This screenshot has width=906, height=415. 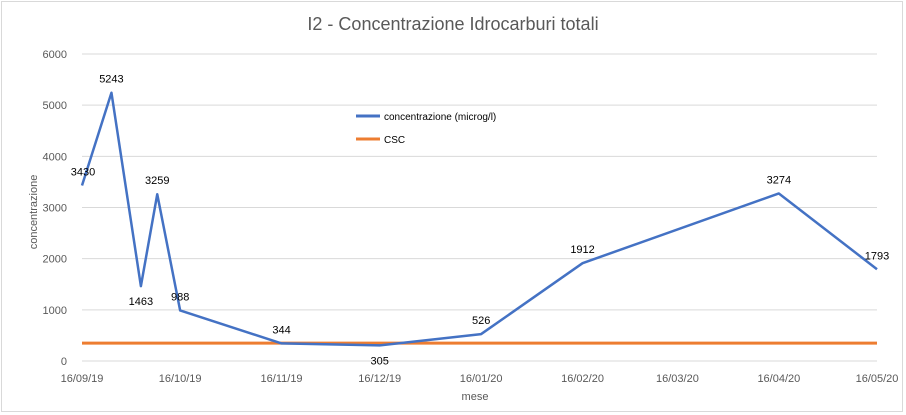 I want to click on legend-entry: concentrazione (microg/l), so click(x=440, y=117).